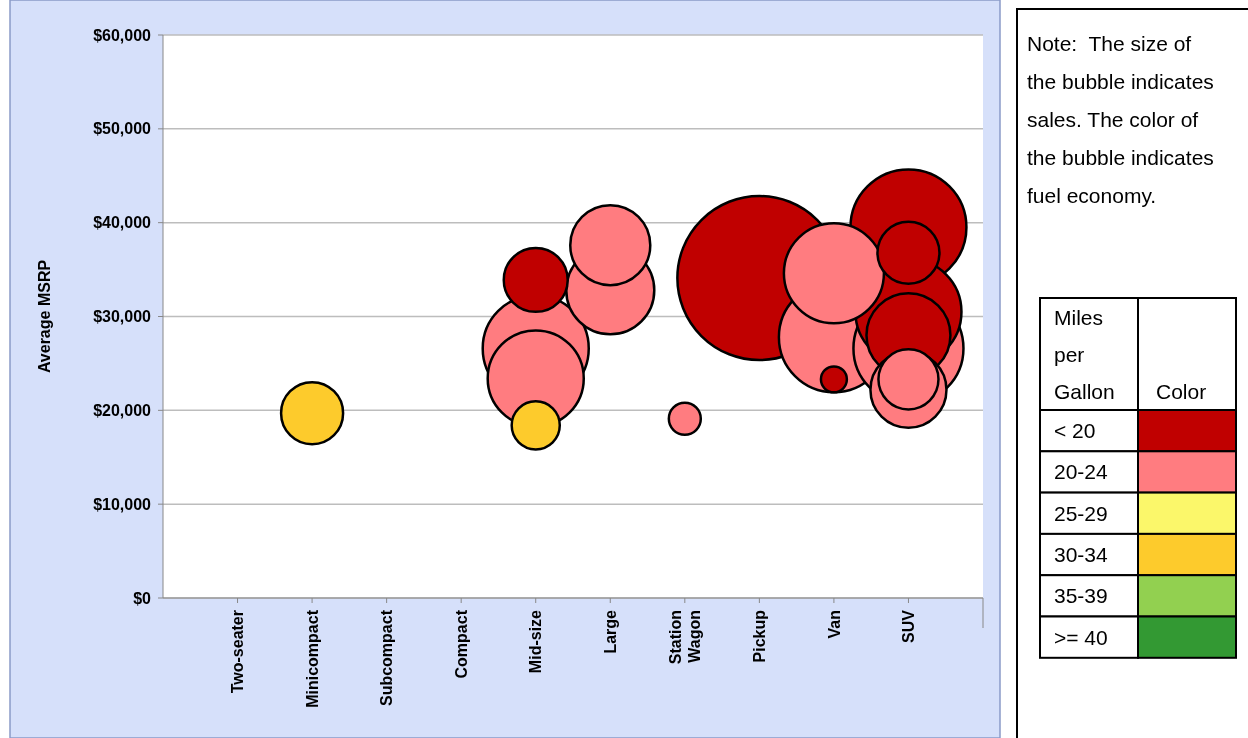 The image size is (1248, 738). I want to click on x-tick-label: Compact, so click(461, 644).